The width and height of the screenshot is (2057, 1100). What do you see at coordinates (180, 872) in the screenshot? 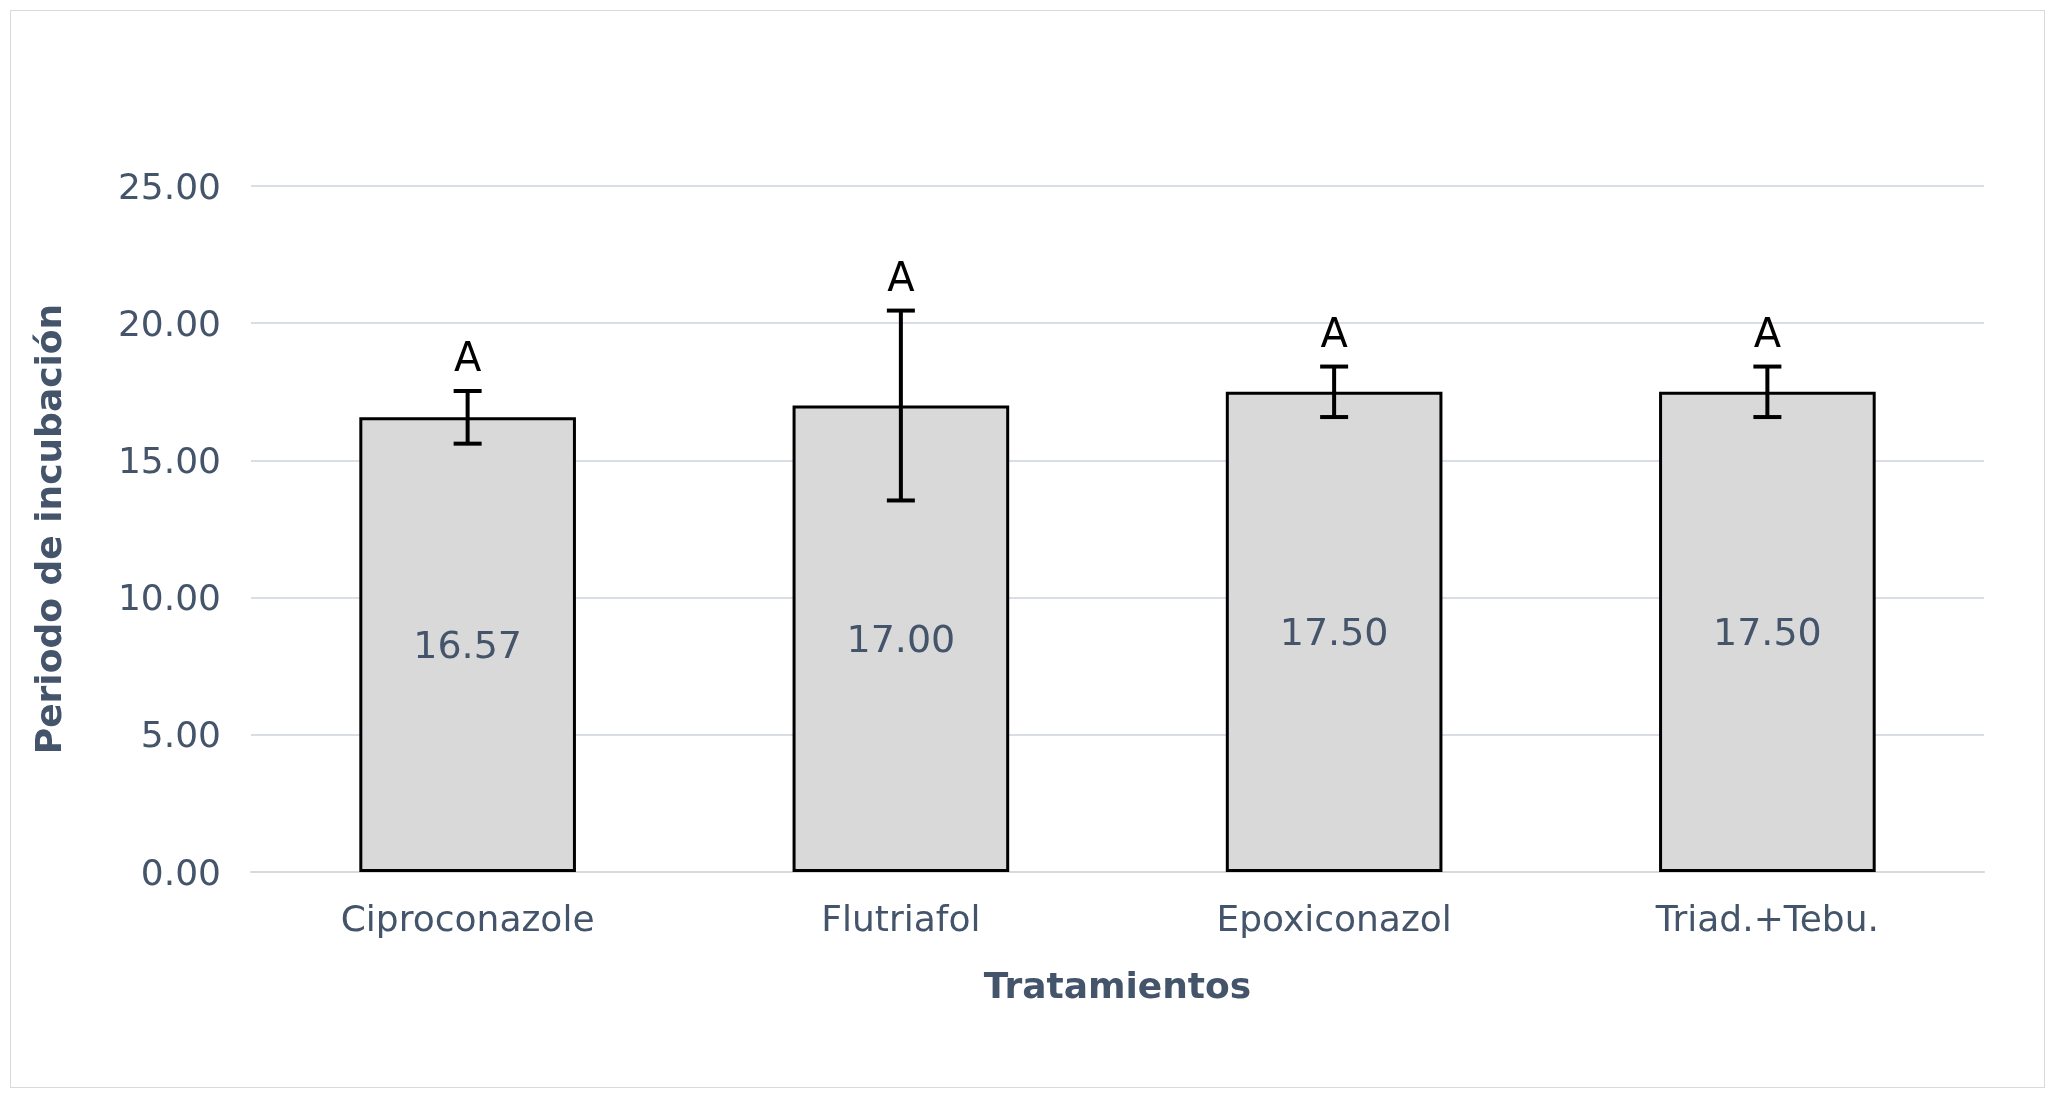
I see `y-tick-label: 0.00` at bounding box center [180, 872].